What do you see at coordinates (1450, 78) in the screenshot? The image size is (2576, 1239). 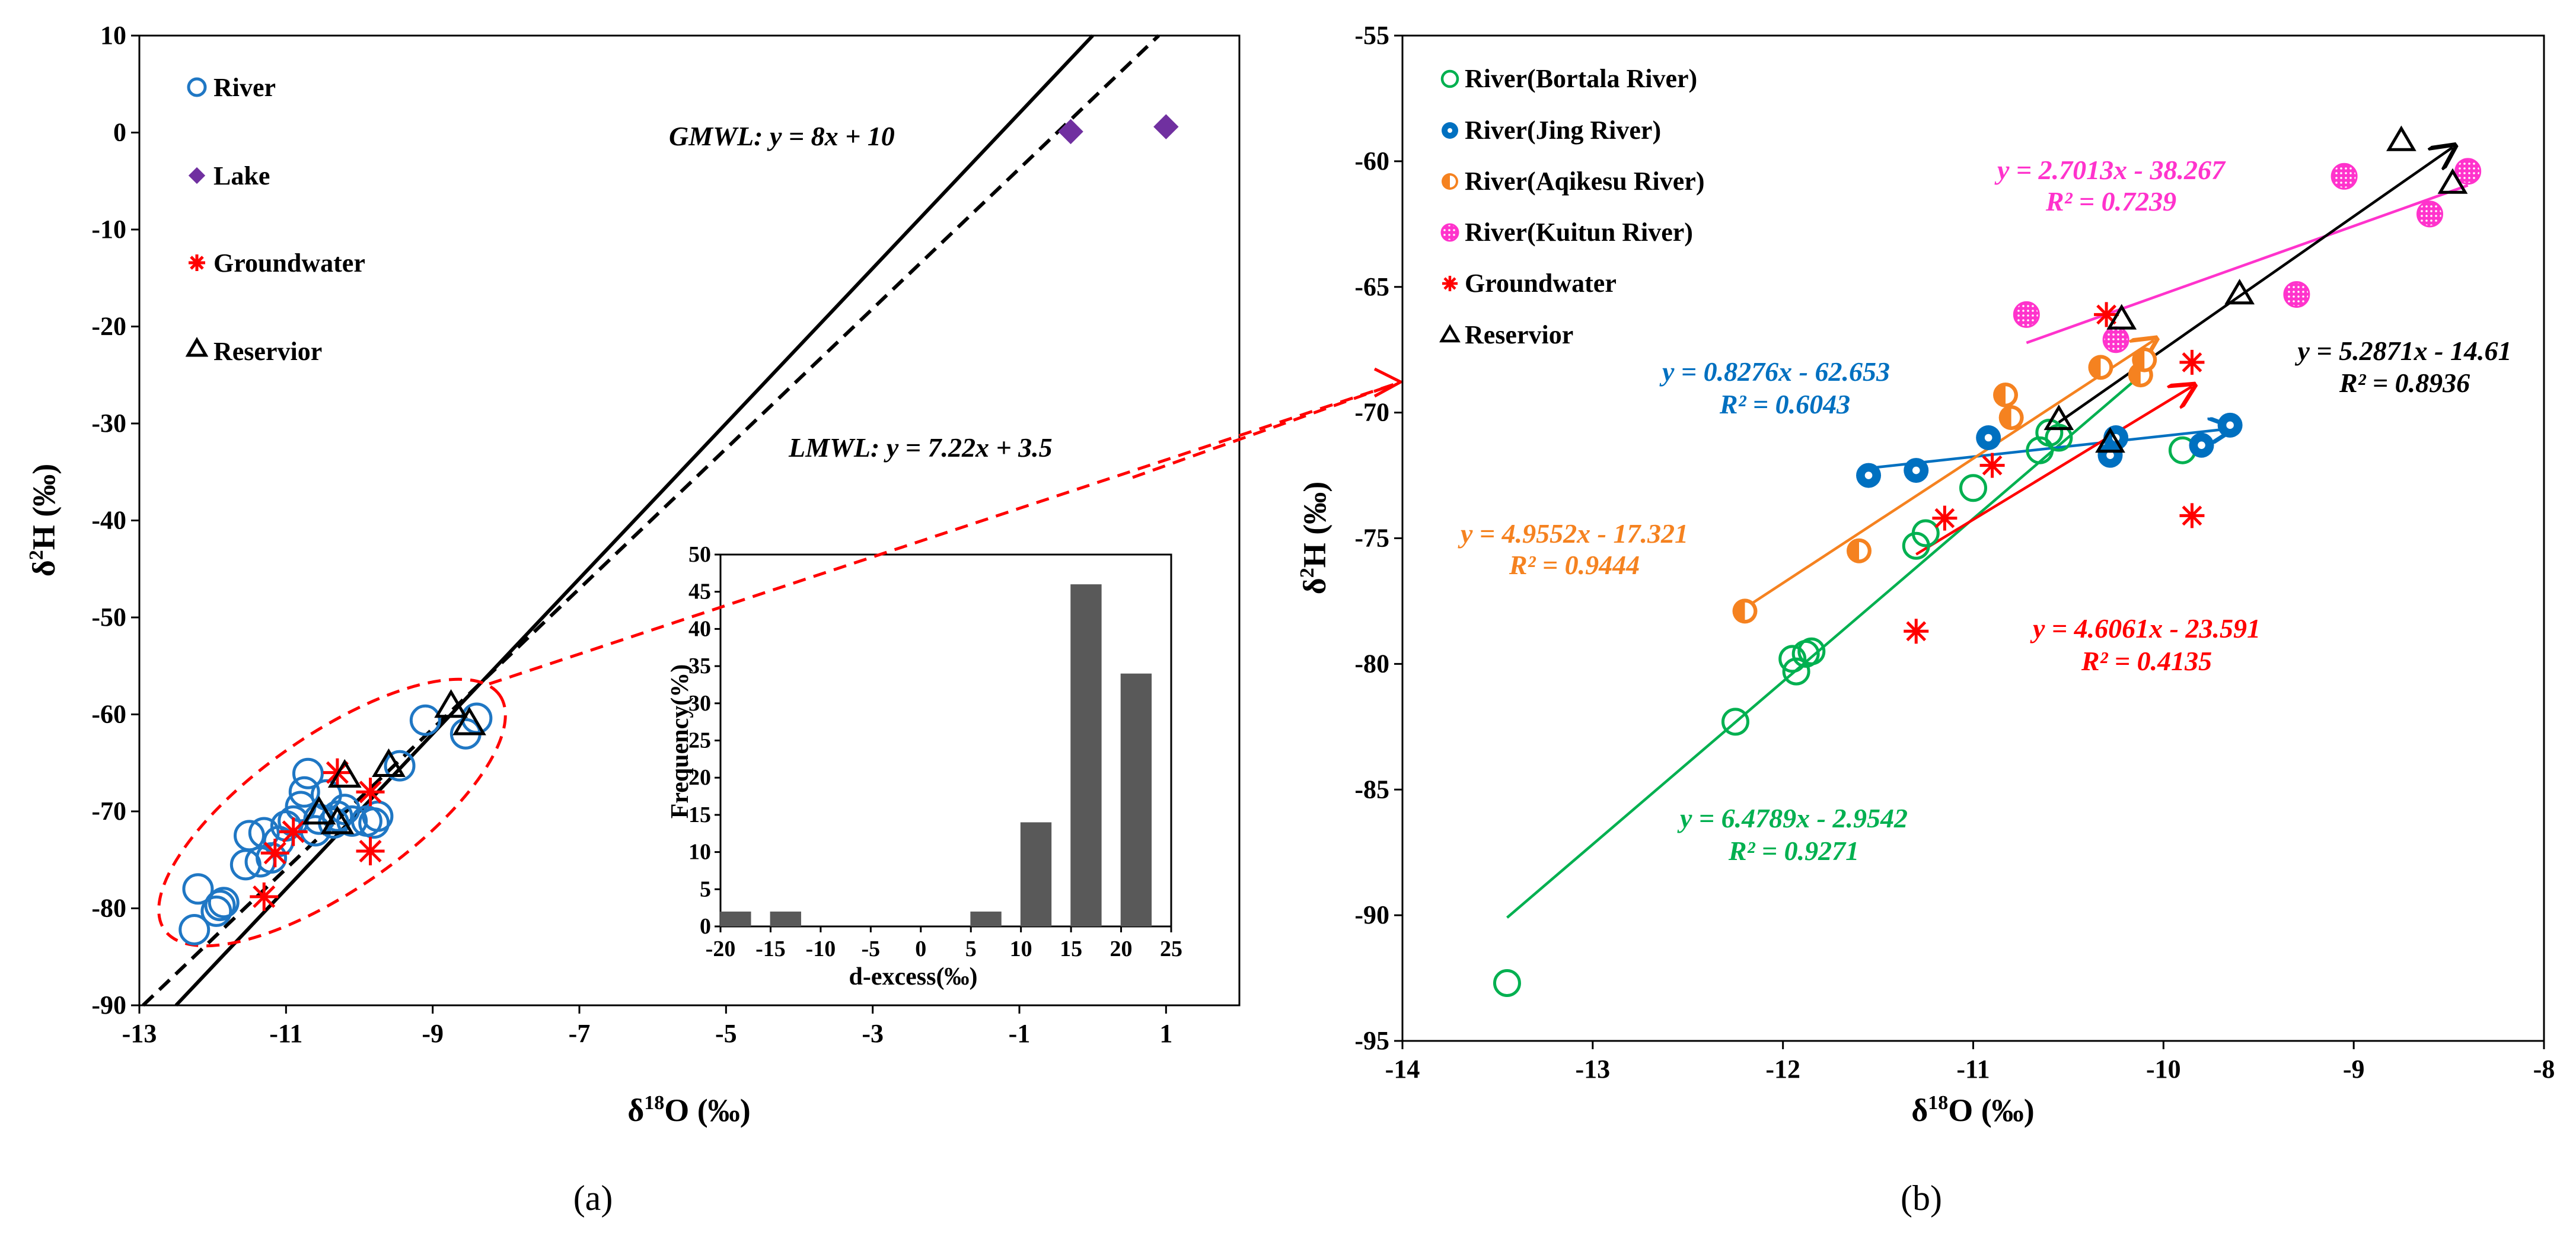 I see `legend-bortala-marker` at bounding box center [1450, 78].